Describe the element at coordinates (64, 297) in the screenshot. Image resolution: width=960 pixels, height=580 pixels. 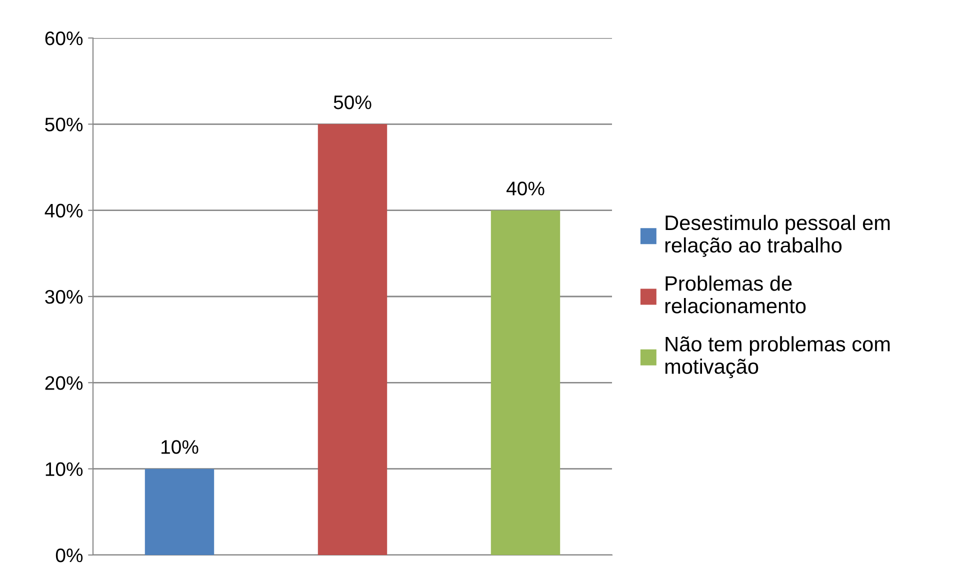
I see `y-tick-label: 30%` at that location.